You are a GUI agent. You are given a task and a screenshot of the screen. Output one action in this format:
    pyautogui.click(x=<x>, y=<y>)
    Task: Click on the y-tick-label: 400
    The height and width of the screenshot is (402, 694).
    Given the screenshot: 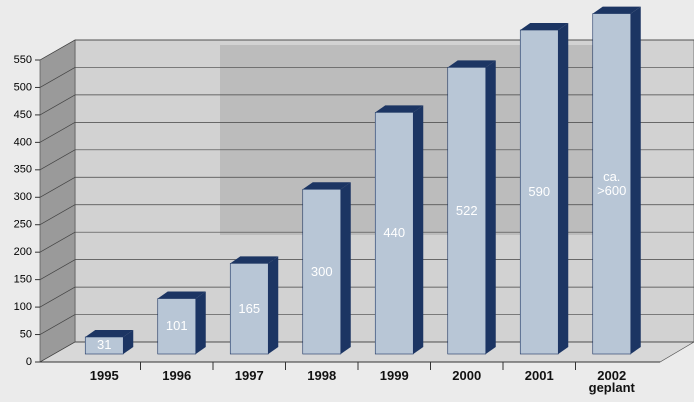 What is the action you would take?
    pyautogui.click(x=23, y=142)
    